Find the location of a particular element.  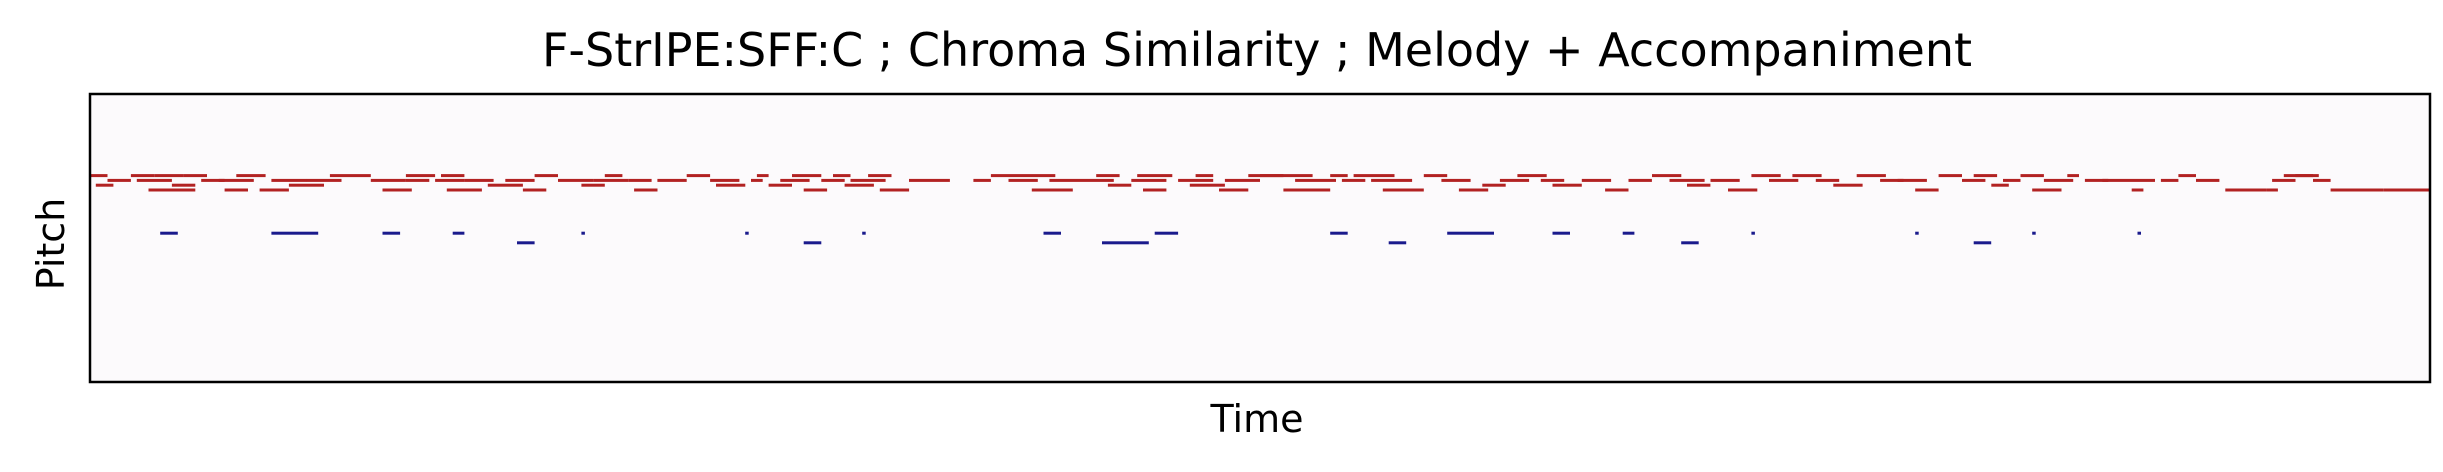

x-axis-label: Time is located at coordinates (1257, 419).